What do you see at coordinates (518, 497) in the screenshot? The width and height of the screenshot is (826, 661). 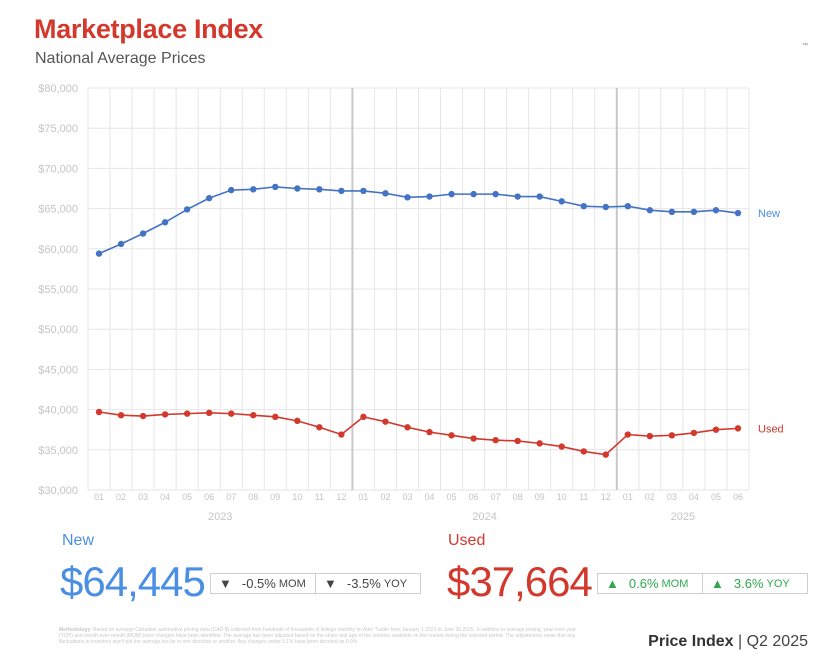 I see `x-tick-label: 08` at bounding box center [518, 497].